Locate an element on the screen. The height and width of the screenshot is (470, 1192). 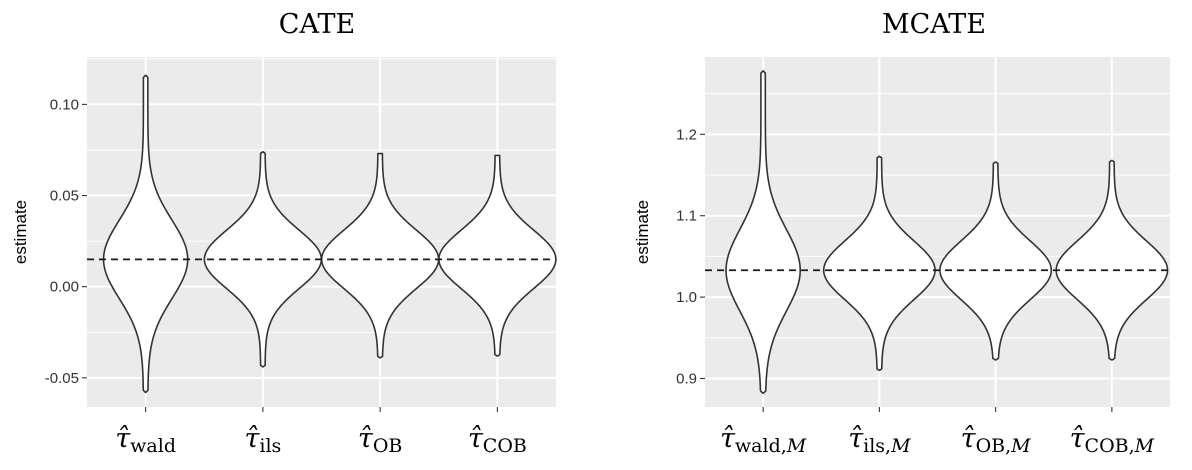
mcate-y-tick-label: 1.0 is located at coordinates (686, 297).